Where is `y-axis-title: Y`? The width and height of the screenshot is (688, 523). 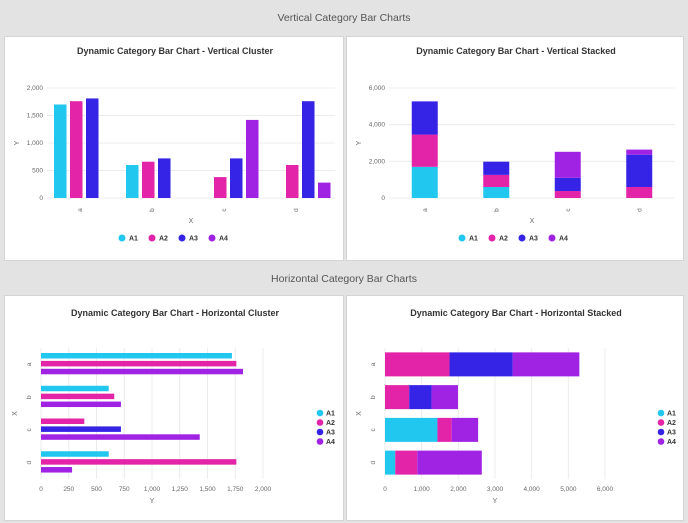
y-axis-title: Y is located at coordinates (359, 142).